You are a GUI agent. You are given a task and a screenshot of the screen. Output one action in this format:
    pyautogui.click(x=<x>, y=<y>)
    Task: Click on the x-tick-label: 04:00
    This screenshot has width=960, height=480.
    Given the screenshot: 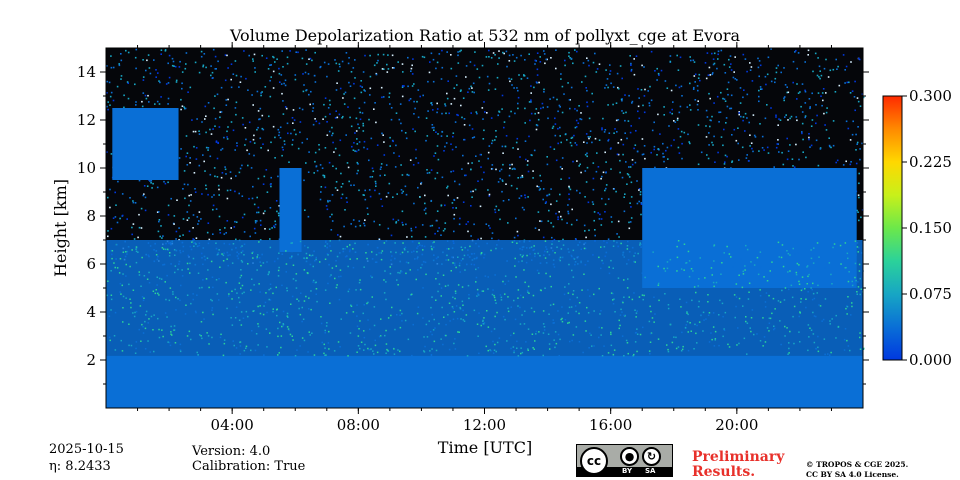 What is the action you would take?
    pyautogui.click(x=232, y=425)
    